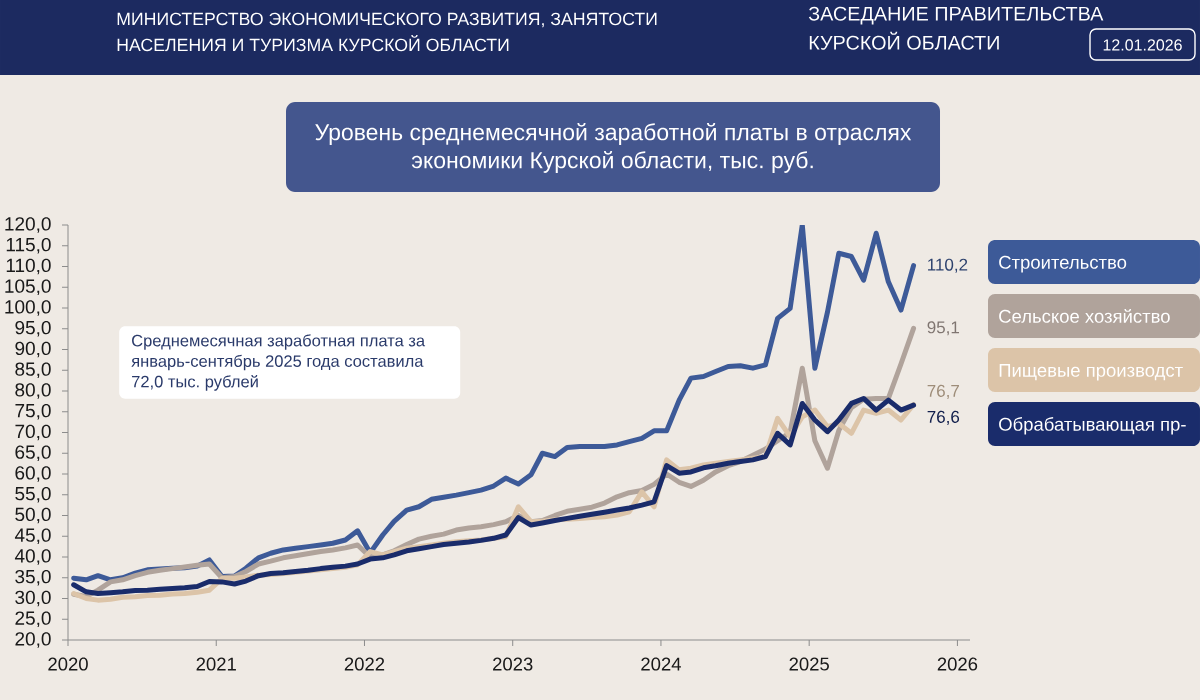 The image size is (1200, 700). I want to click on y-tick-label: 40,0, so click(32, 557).